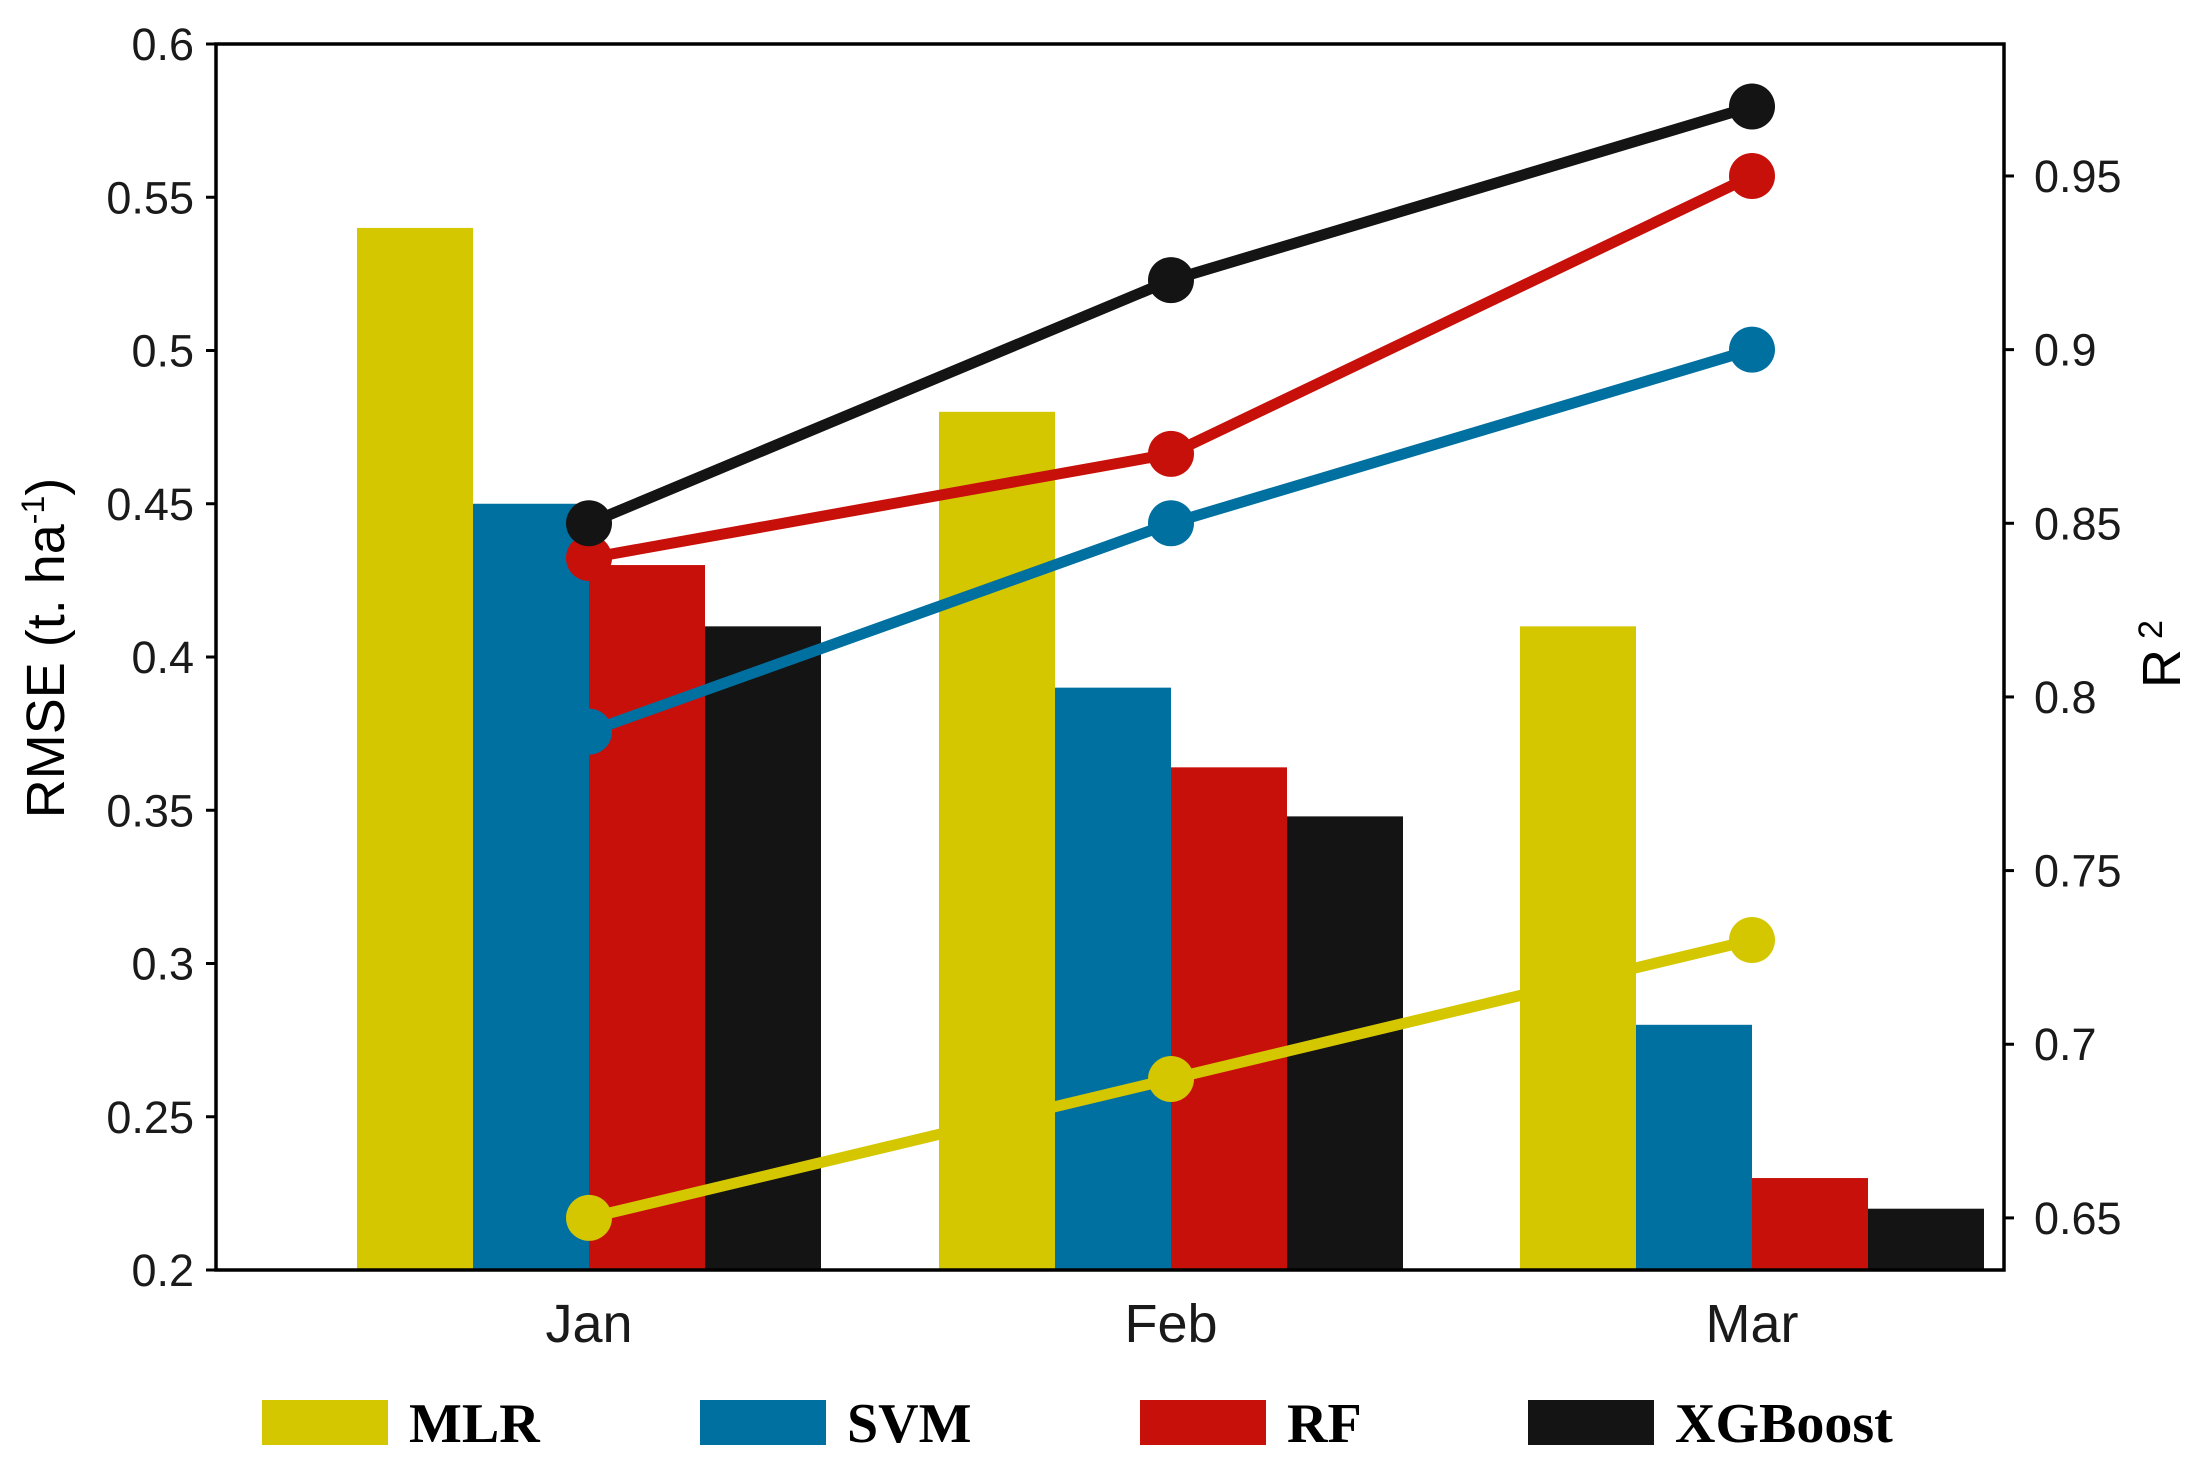  I want to click on y-left-tick-label: 0.45, so click(150, 504).